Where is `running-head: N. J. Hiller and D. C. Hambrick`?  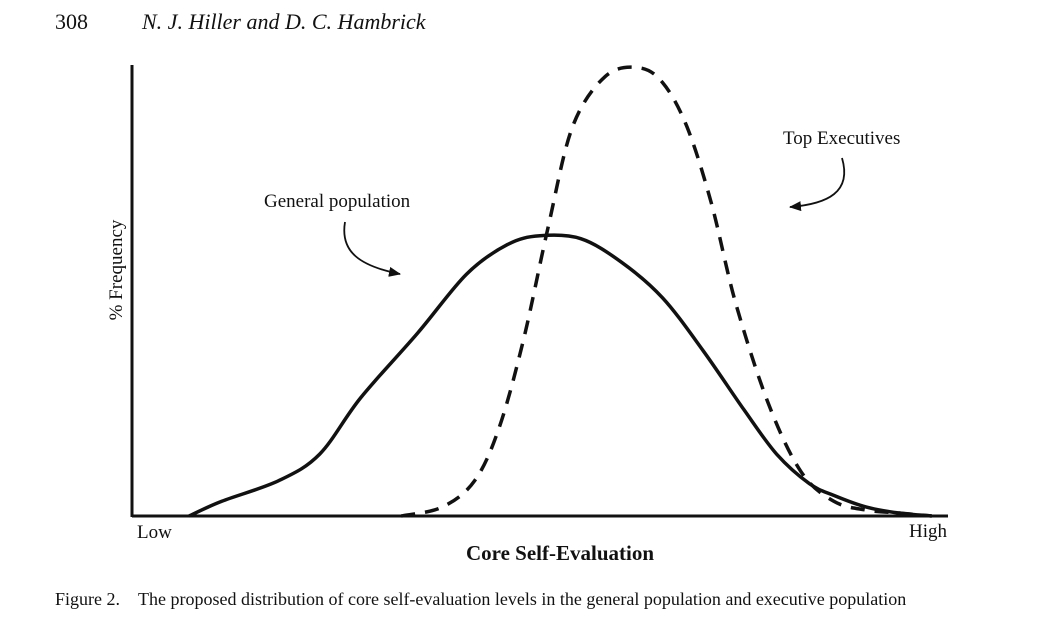 running-head: N. J. Hiller and D. C. Hambrick is located at coordinates (284, 21).